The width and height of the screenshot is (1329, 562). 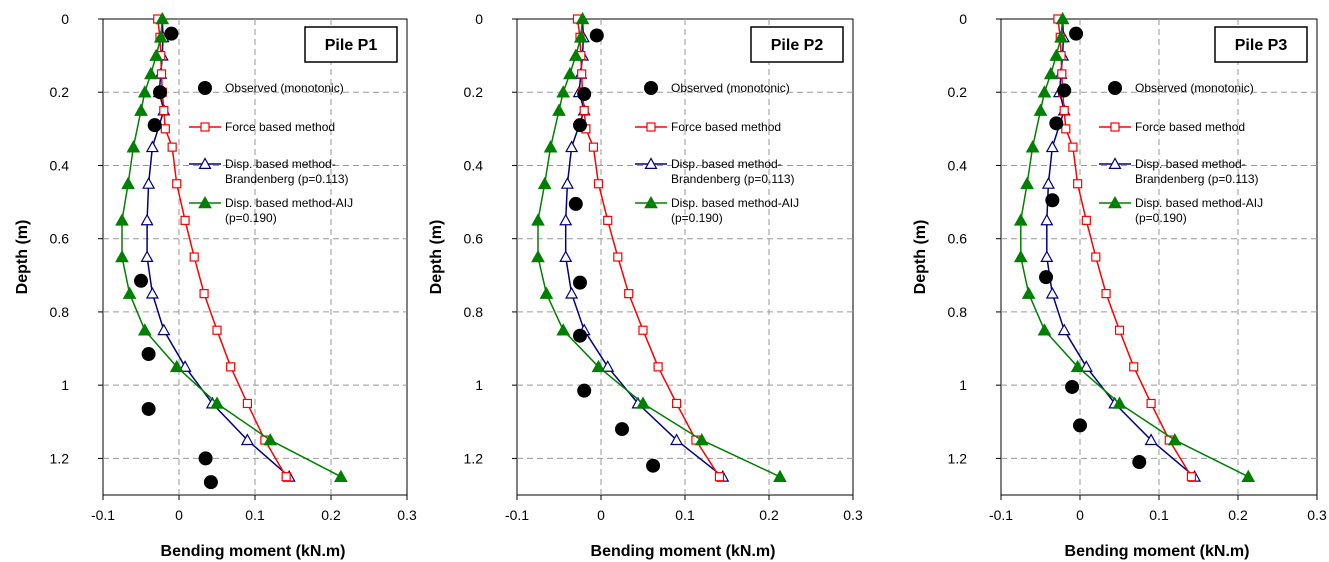 What do you see at coordinates (958, 312) in the screenshot?
I see `y-tick-label: 0.8` at bounding box center [958, 312].